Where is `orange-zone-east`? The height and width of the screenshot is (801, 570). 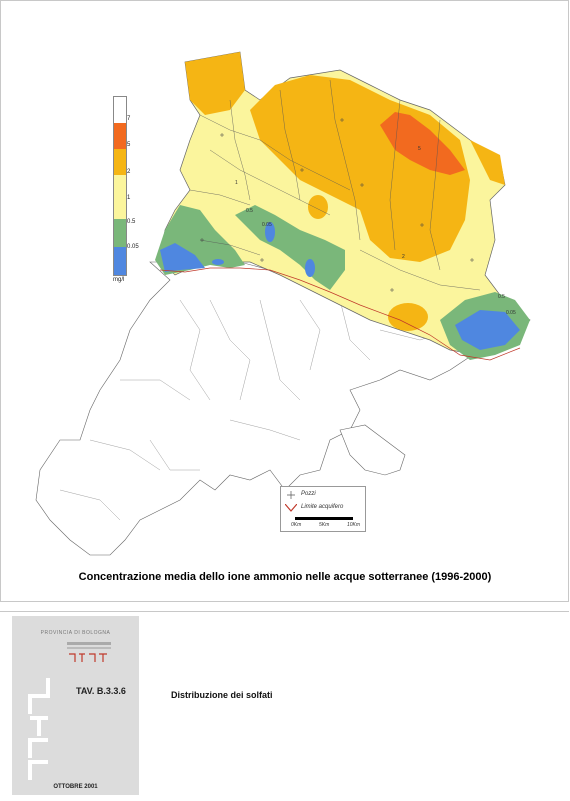 orange-zone-east is located at coordinates (487, 162).